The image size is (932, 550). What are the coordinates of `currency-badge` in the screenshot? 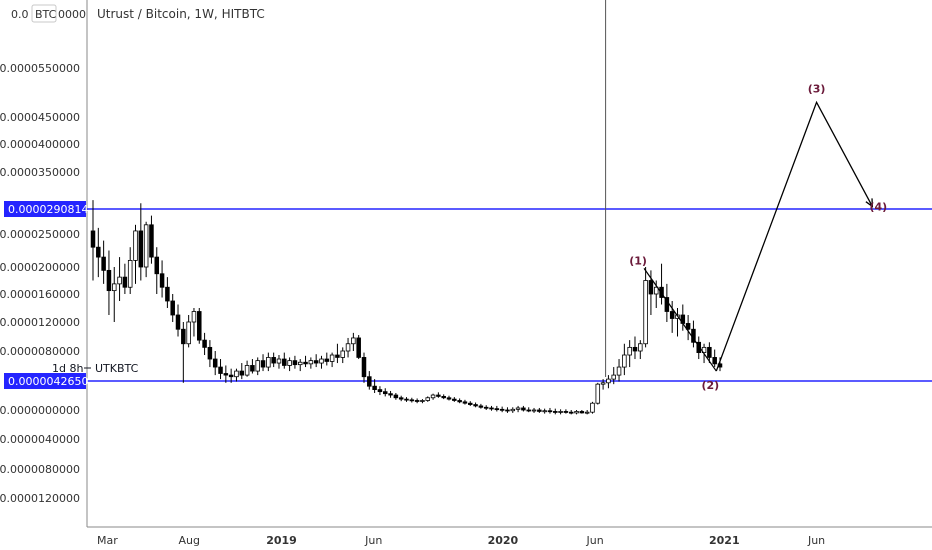 It's located at (44, 13).